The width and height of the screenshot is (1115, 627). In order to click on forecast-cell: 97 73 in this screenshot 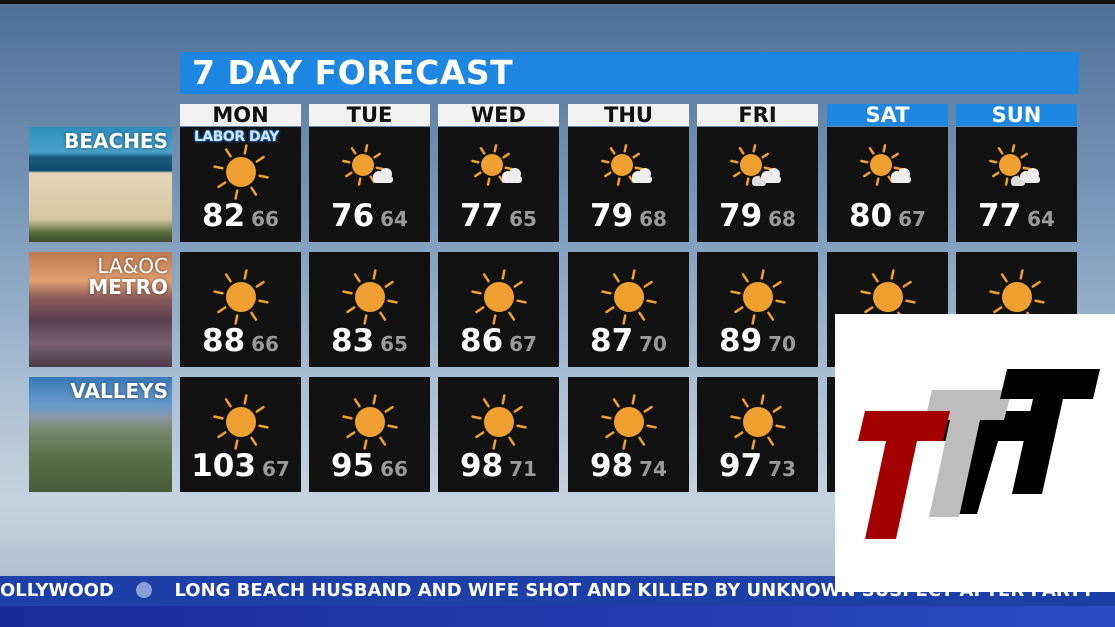, I will do `click(757, 434)`.